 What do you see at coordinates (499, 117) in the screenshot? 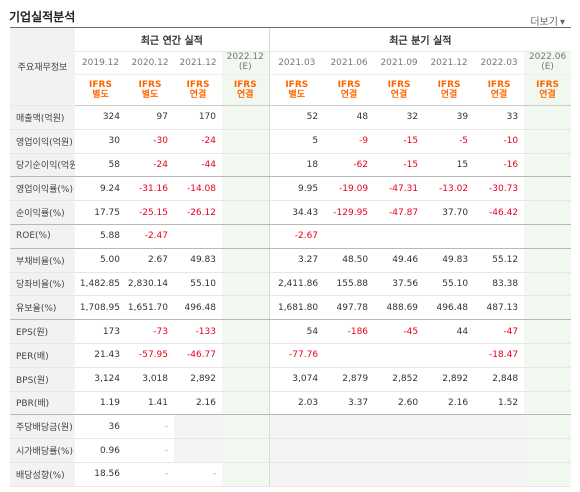
I see `table-cell: 33` at bounding box center [499, 117].